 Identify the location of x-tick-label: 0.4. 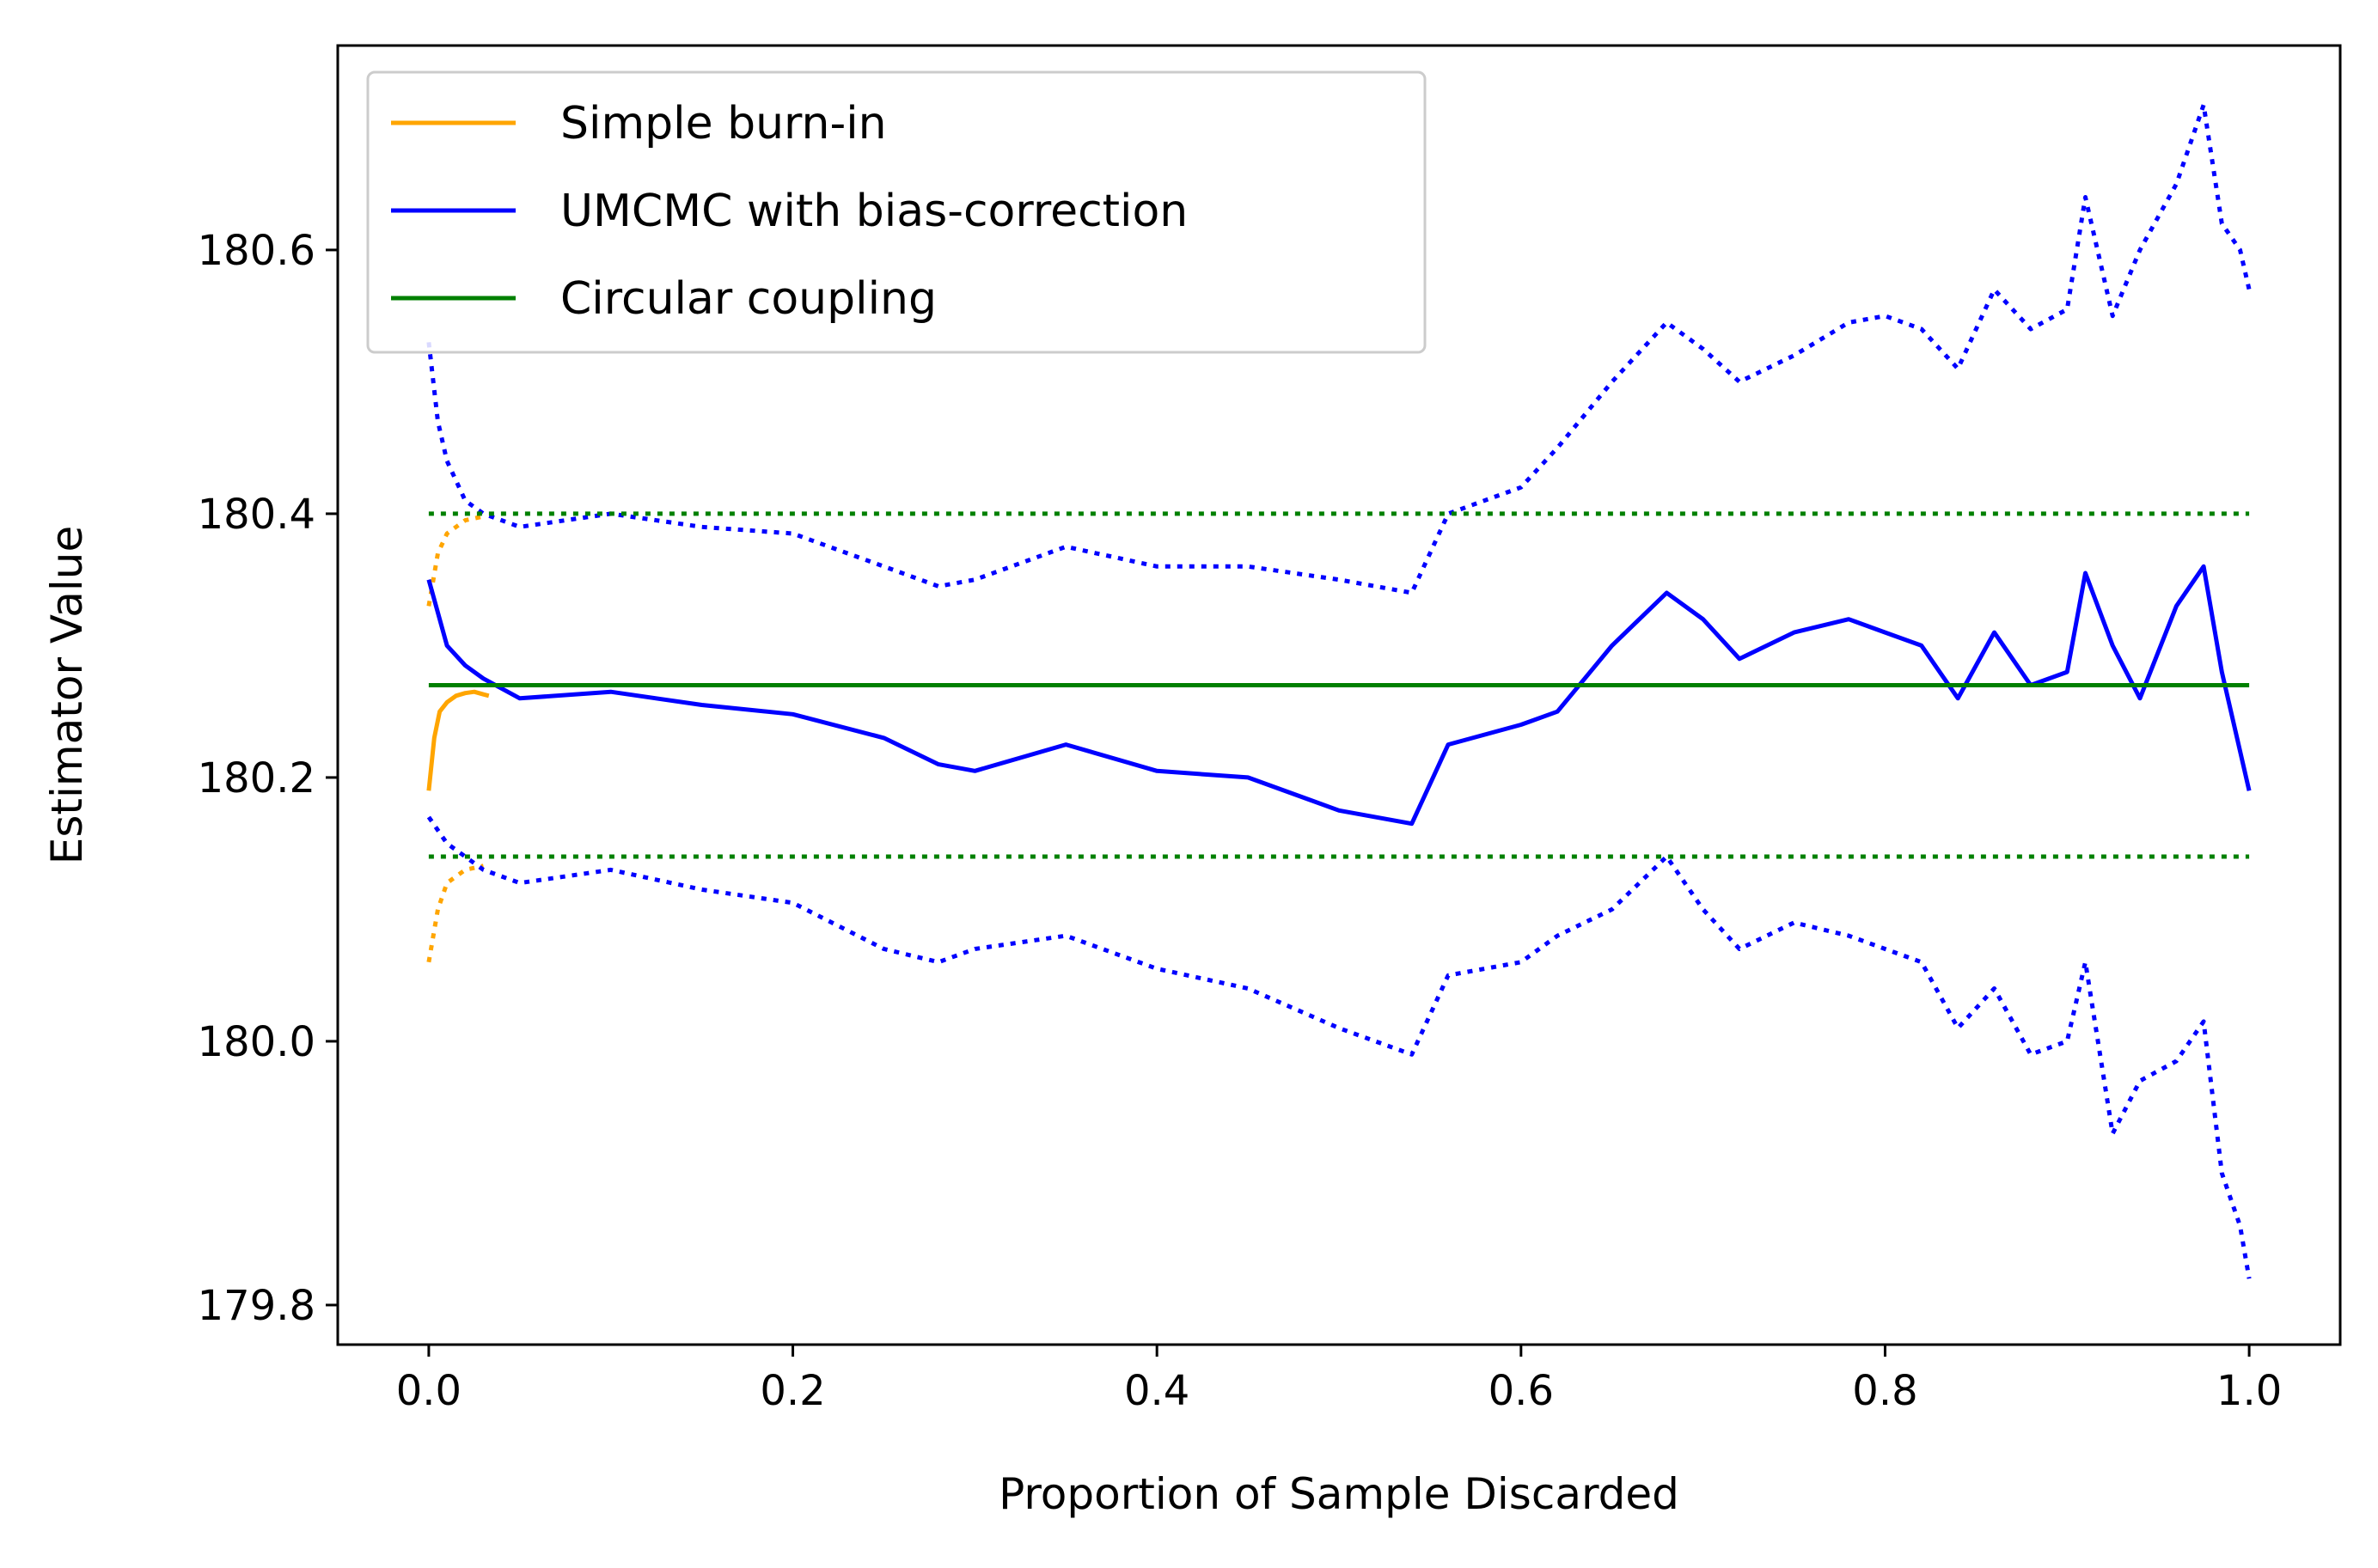
(1157, 1391).